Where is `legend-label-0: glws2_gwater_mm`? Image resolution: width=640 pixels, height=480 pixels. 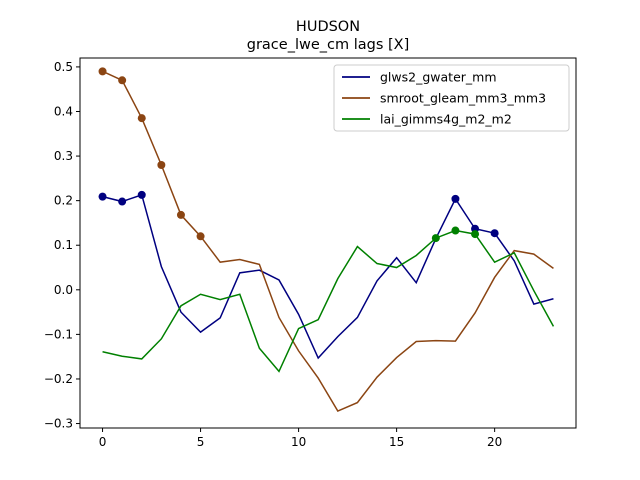 legend-label-0: glws2_gwater_mm is located at coordinates (438, 77).